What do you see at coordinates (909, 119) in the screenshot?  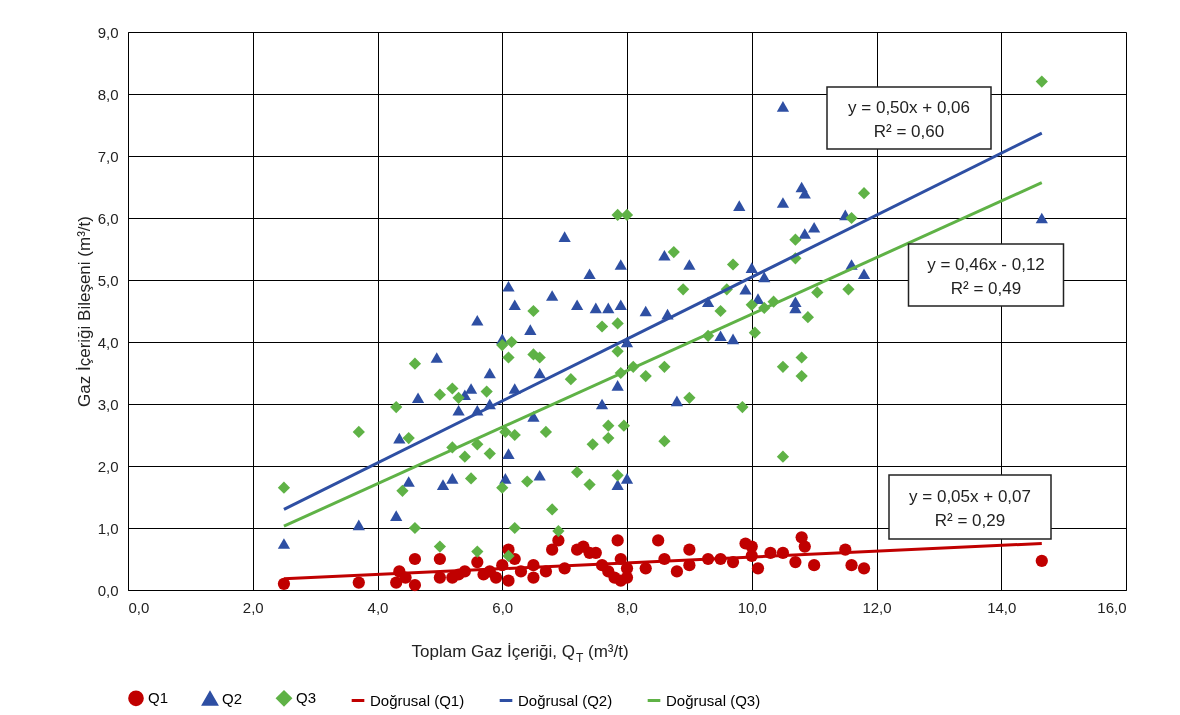 I see `annotation: y = 0,50x + 0,06 R² = 0,60` at bounding box center [909, 119].